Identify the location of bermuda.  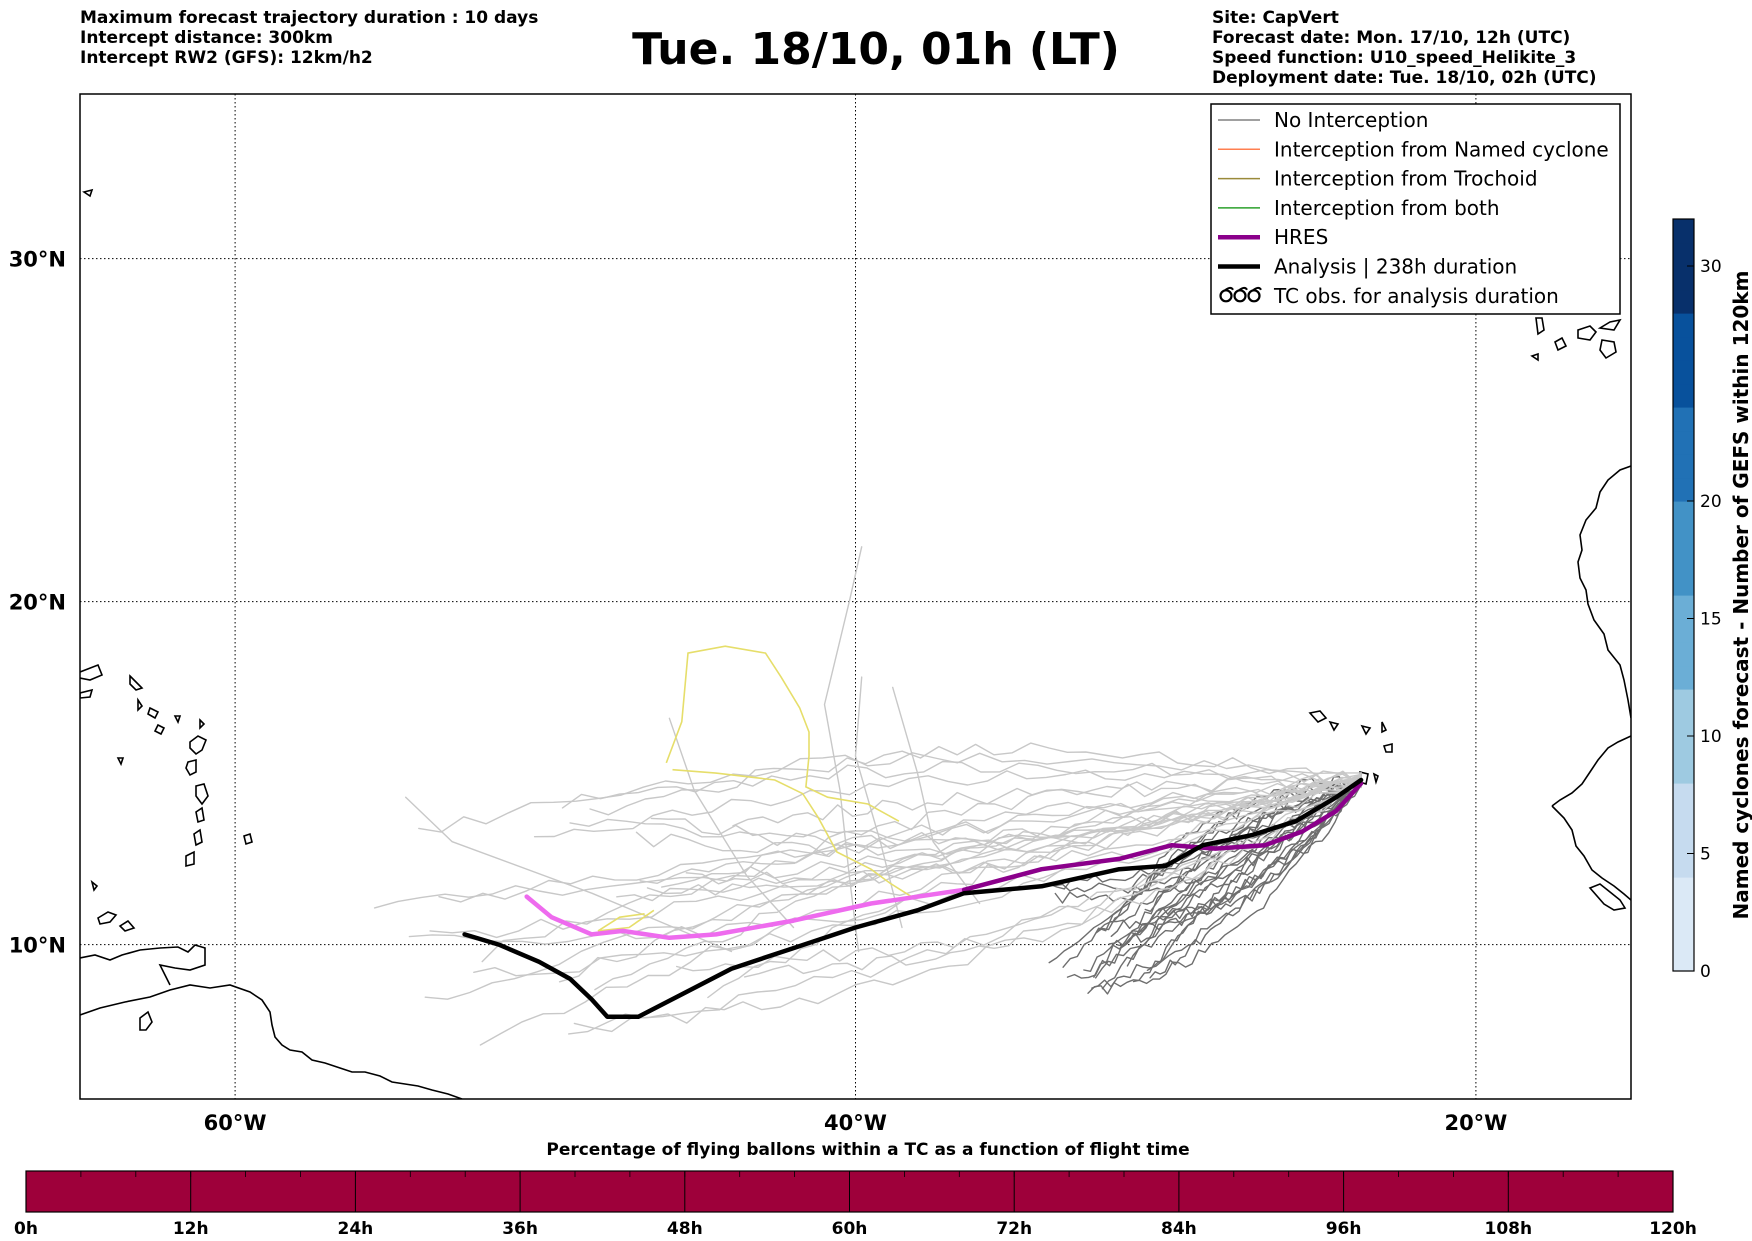
(88, 193).